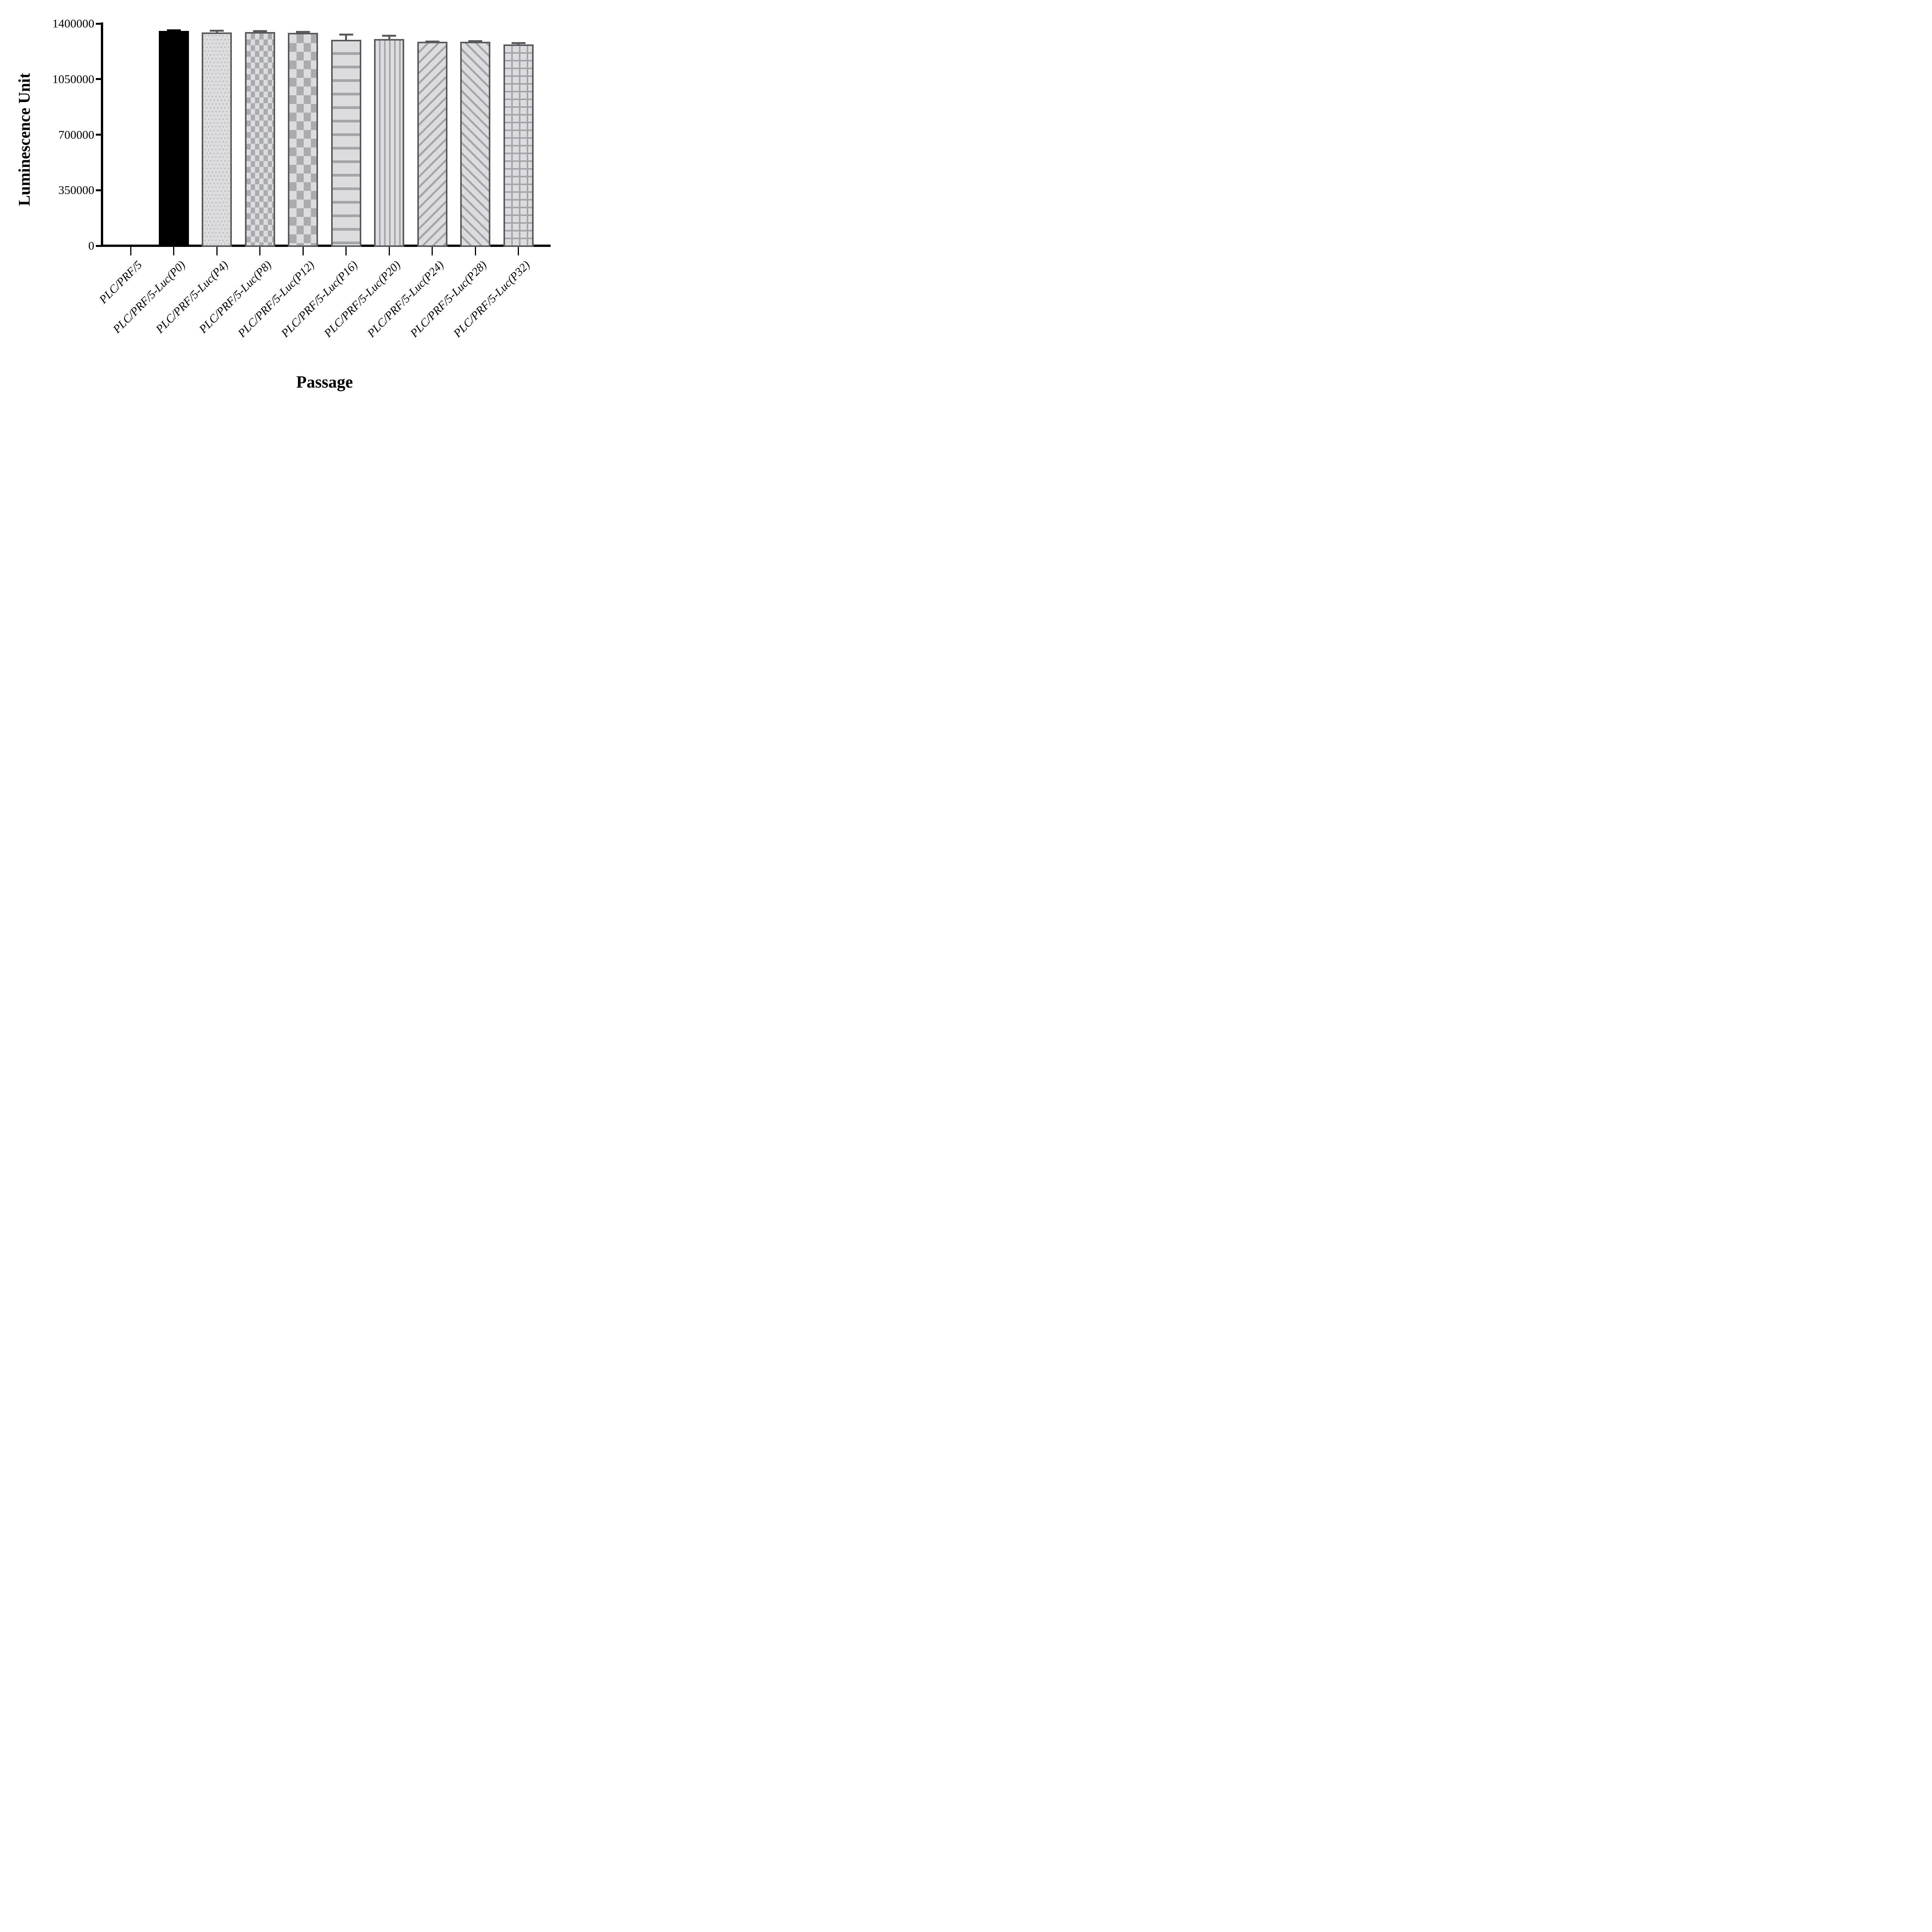 The width and height of the screenshot is (1932, 1932). I want to click on bar-PLC-PRF-5-Luc-P32-, so click(518, 145).